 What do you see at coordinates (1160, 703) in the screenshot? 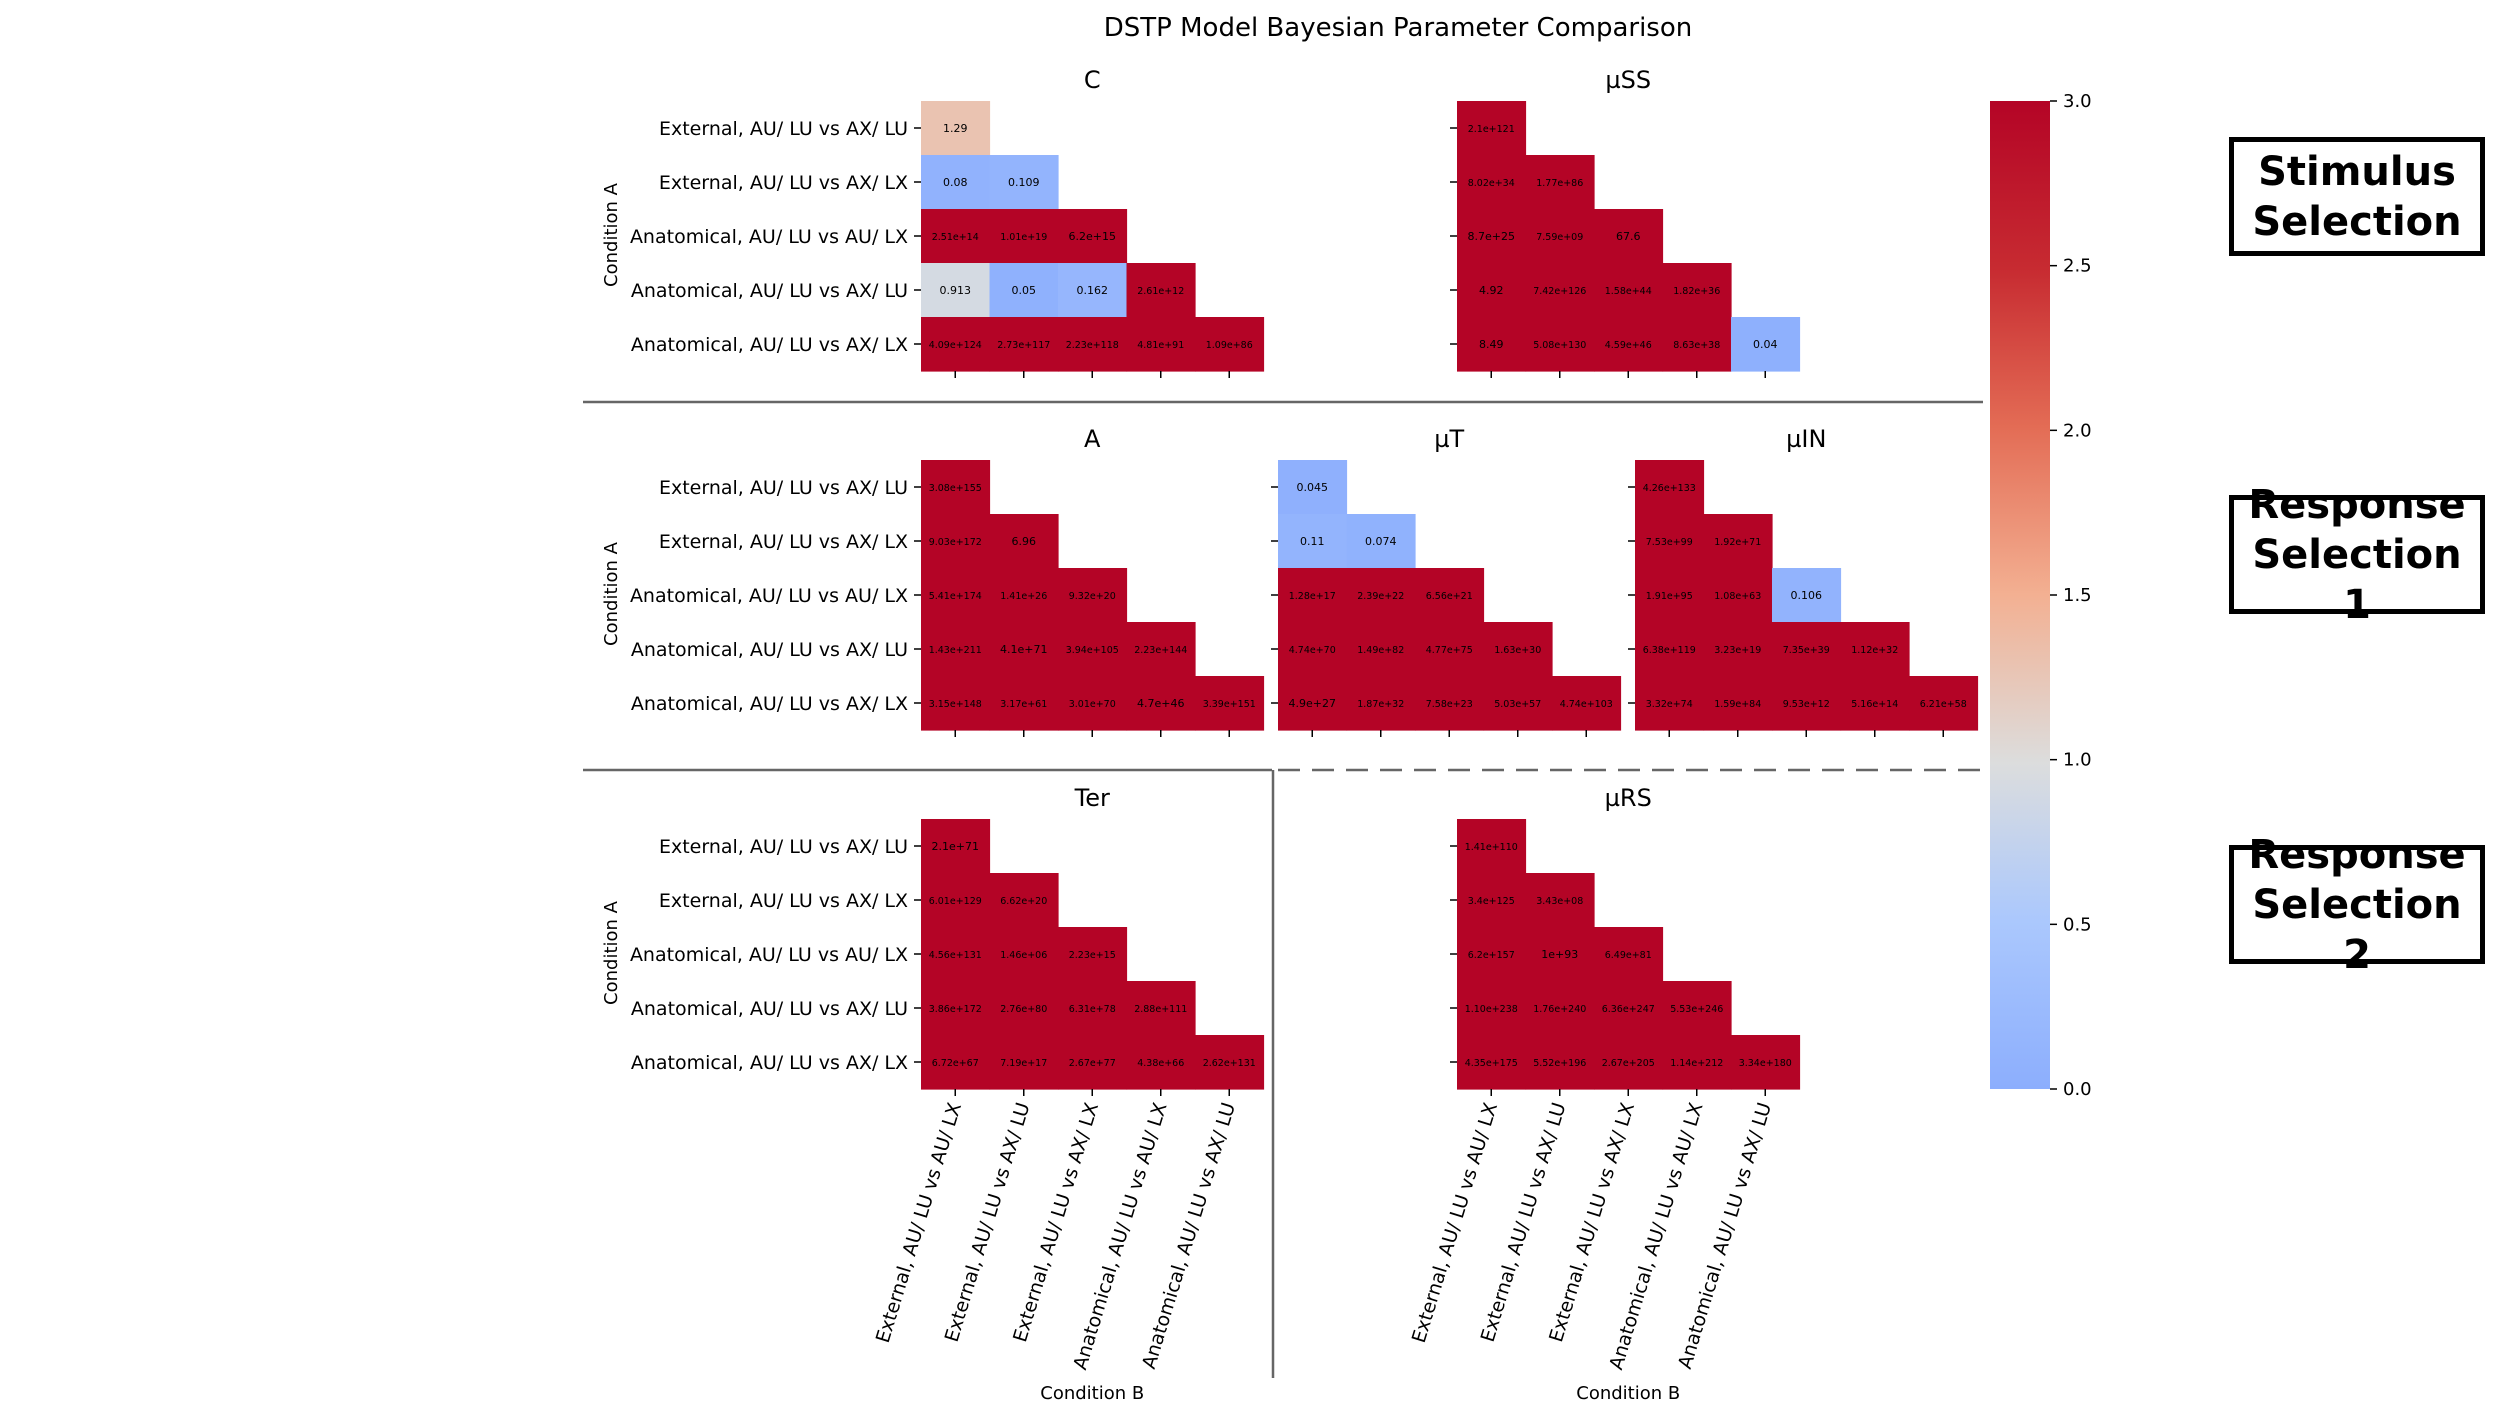
I see `cell-value-label: 4.7e+46` at bounding box center [1160, 703].